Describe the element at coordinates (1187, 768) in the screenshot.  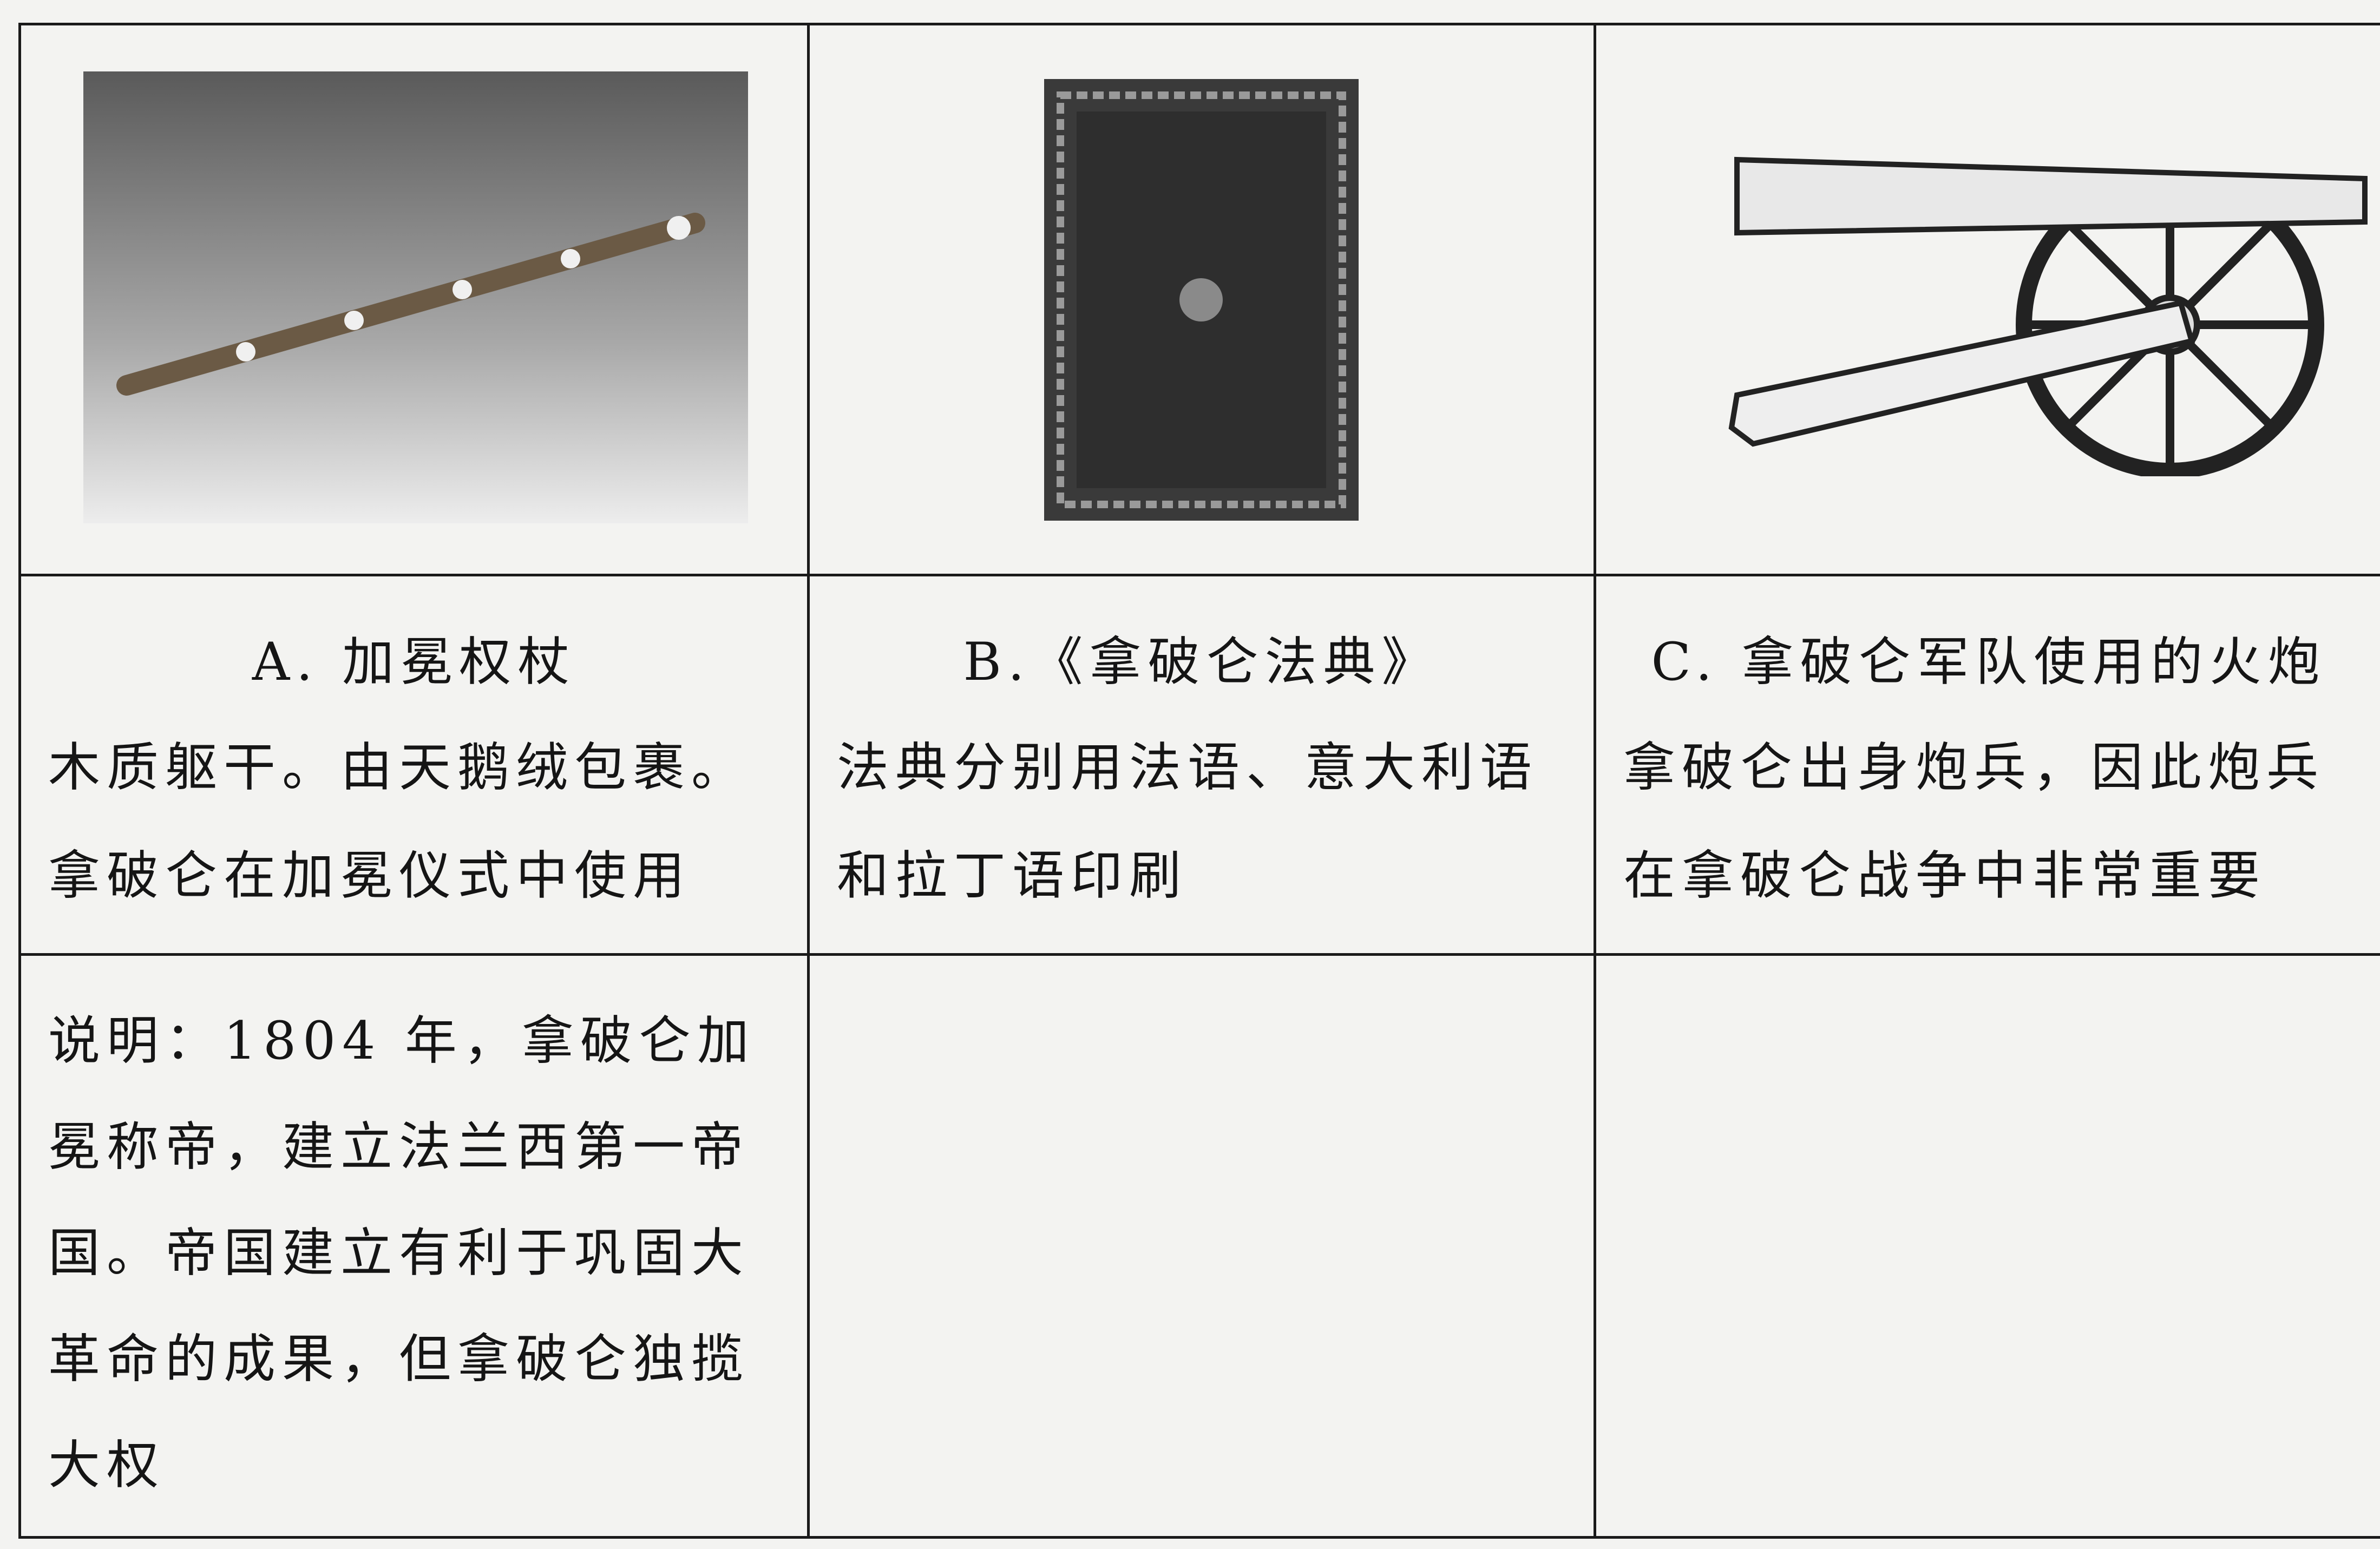
I see `item-description: 法典分别用法语、意大利语` at that location.